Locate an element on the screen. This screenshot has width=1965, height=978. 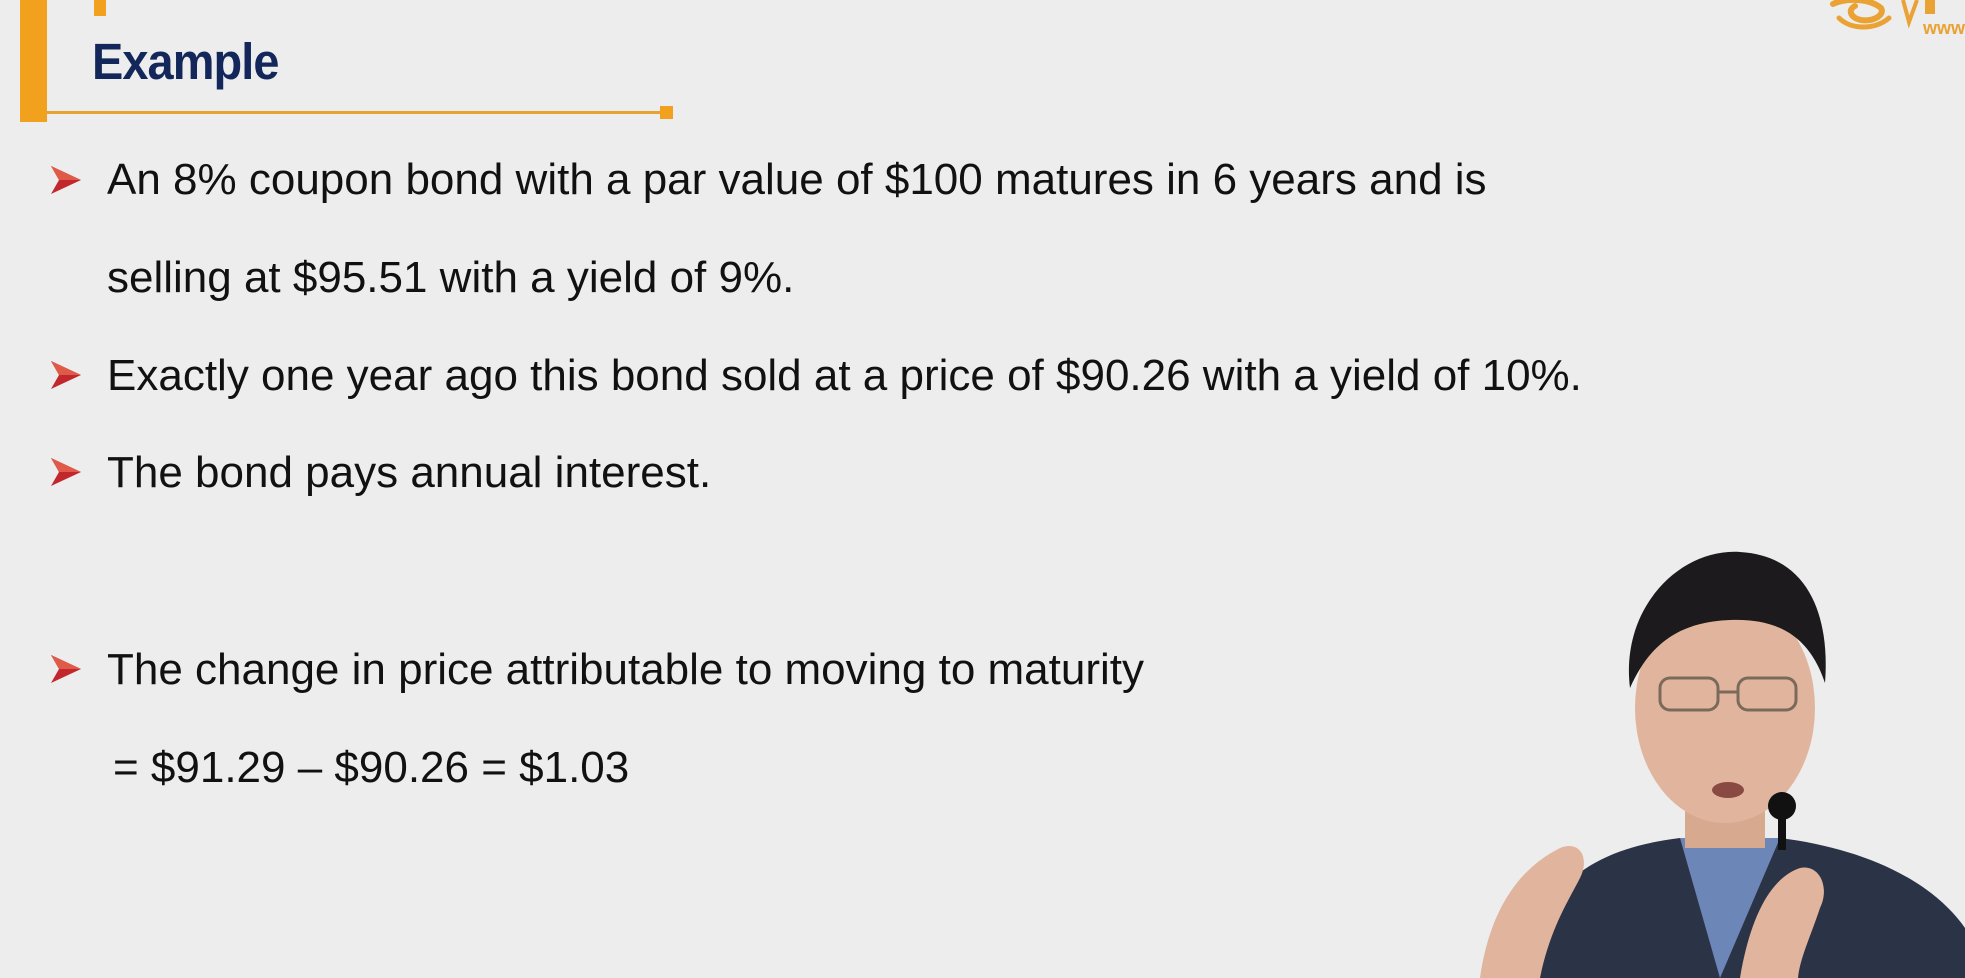
presenter-mouth is located at coordinates (1728, 790).